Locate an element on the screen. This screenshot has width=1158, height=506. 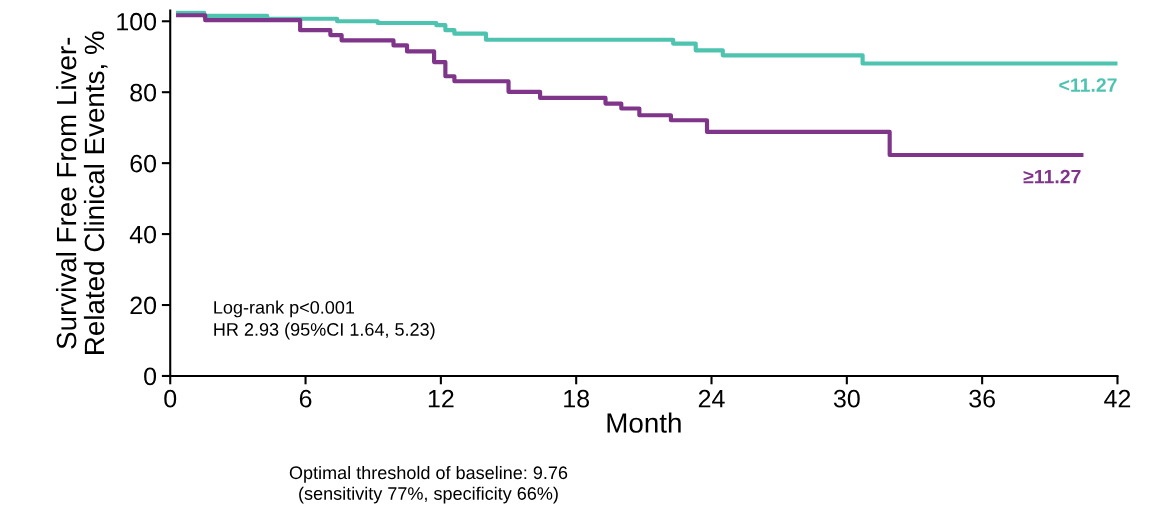
x-tick-label: 36 is located at coordinates (982, 398).